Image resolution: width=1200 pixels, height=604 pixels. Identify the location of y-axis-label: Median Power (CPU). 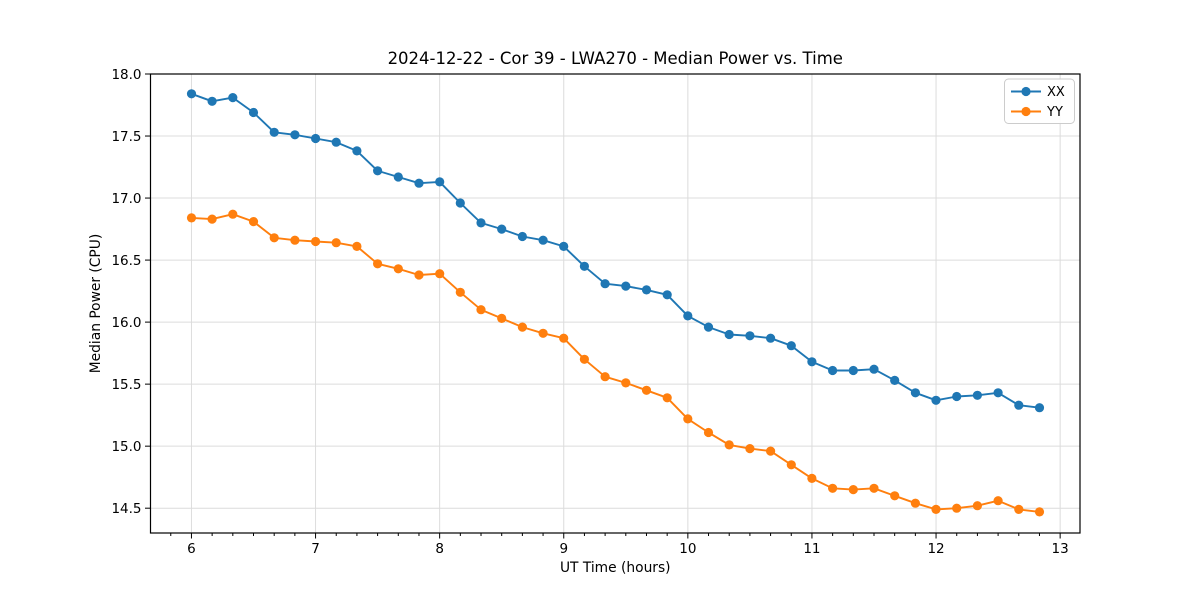
(96, 304).